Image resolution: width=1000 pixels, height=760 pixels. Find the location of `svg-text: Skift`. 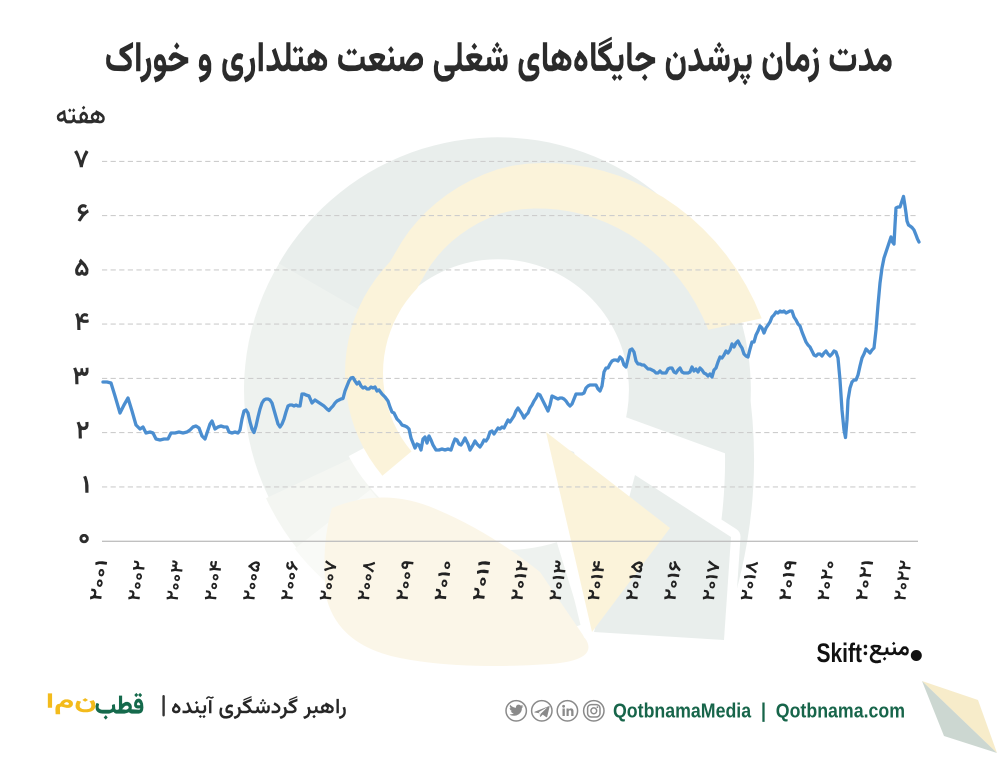

svg-text: Skift is located at coordinates (840, 653).